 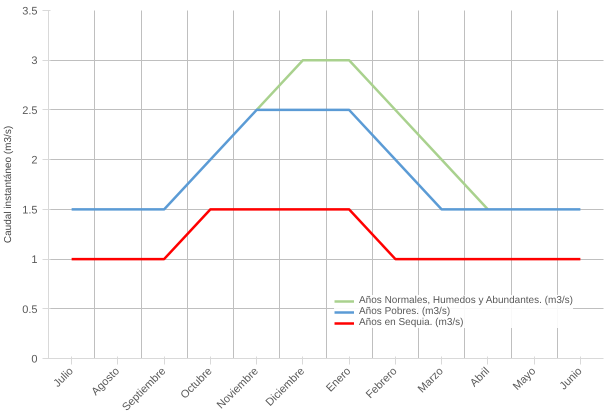 I want to click on y-tick-label: 3, so click(x=34, y=61).